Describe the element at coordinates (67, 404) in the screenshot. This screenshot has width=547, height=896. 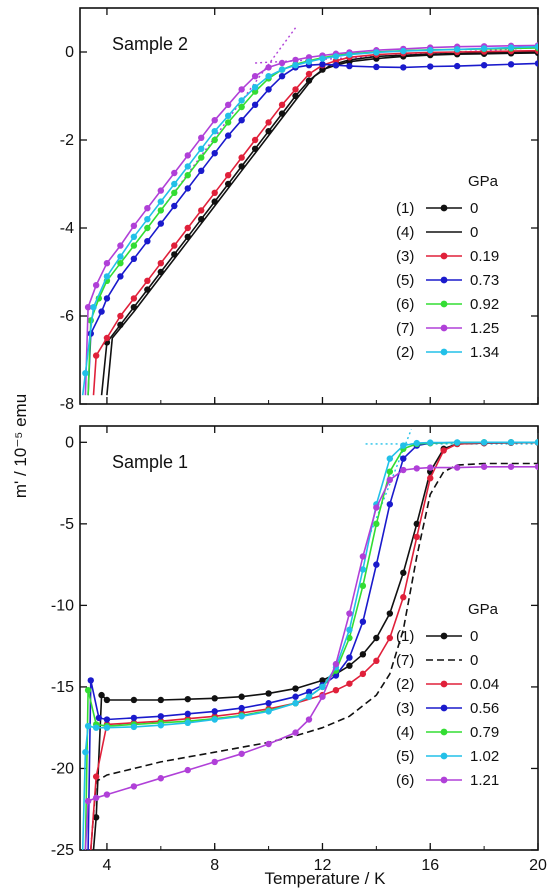
I see `y-tick-label: -8` at that location.